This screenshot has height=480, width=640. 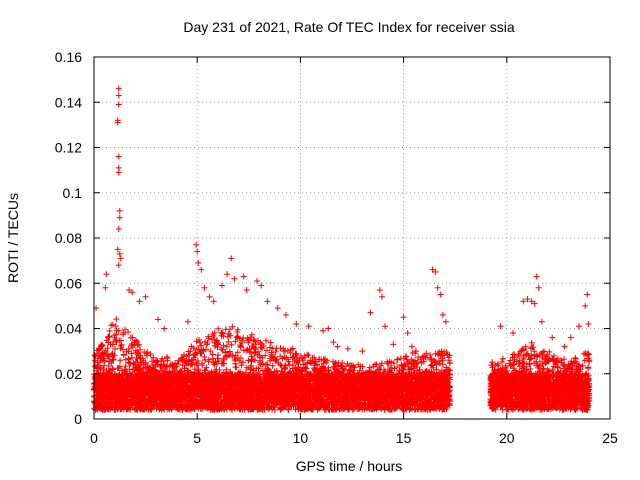 What do you see at coordinates (349, 466) in the screenshot?
I see `x-axis-label: GPS time / hours` at bounding box center [349, 466].